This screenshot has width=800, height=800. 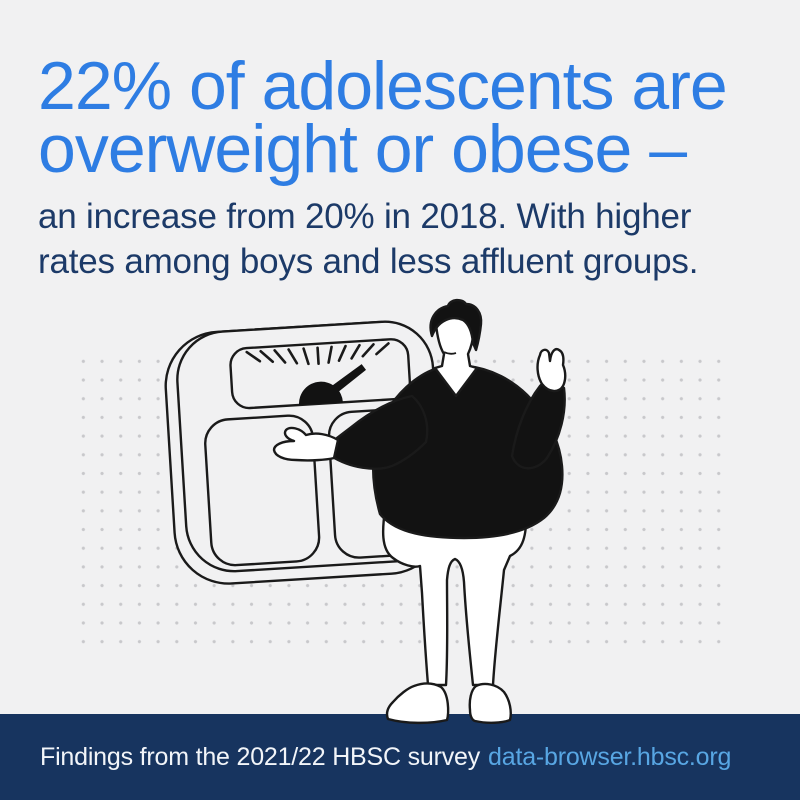 I want to click on person-left-arm, so click(x=379, y=432).